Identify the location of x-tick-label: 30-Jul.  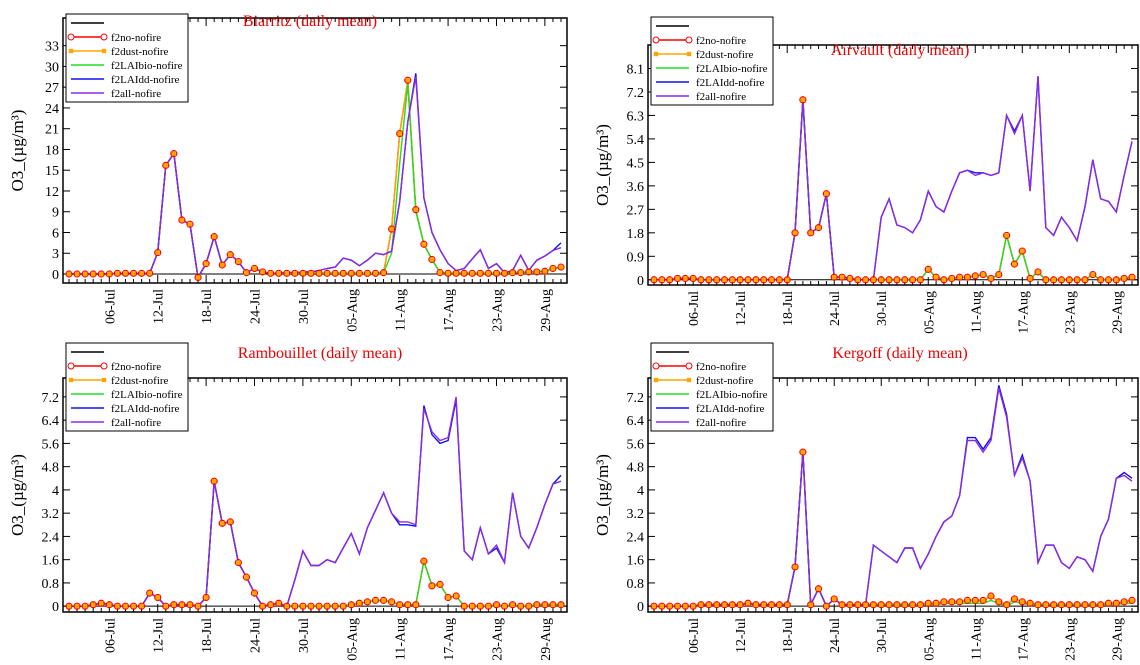
(304, 635).